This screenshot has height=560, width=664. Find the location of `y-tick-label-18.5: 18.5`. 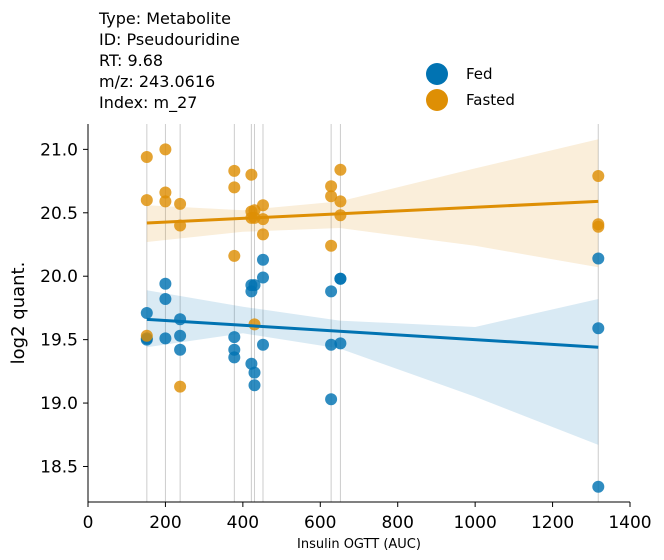

y-tick-label-18.5: 18.5 is located at coordinates (59, 467).